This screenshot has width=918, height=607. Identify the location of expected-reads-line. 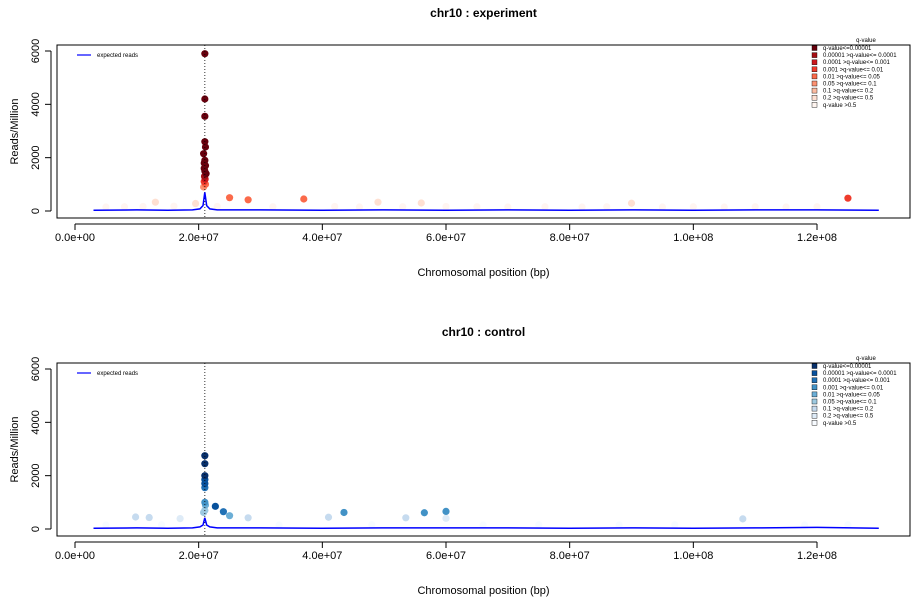
(486, 523).